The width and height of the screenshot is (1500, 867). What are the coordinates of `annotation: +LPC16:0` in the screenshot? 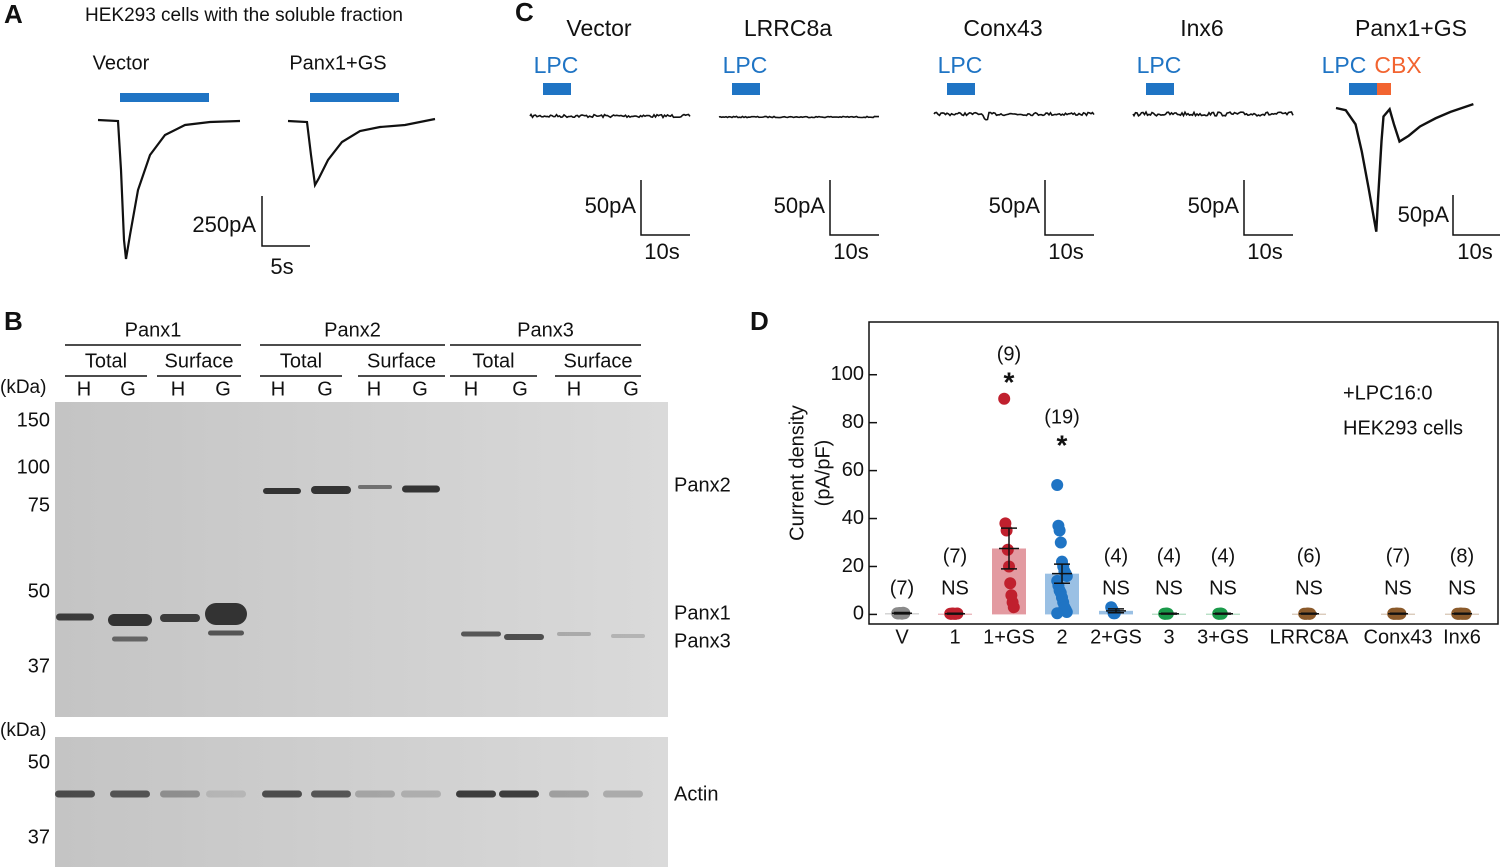 It's located at (1388, 393).